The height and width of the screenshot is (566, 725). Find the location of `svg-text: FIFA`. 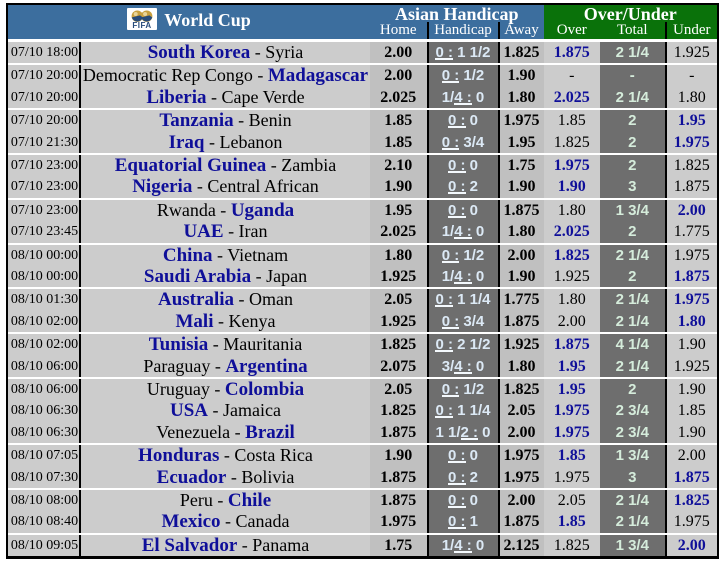

svg-text: FIFA is located at coordinates (142, 25).